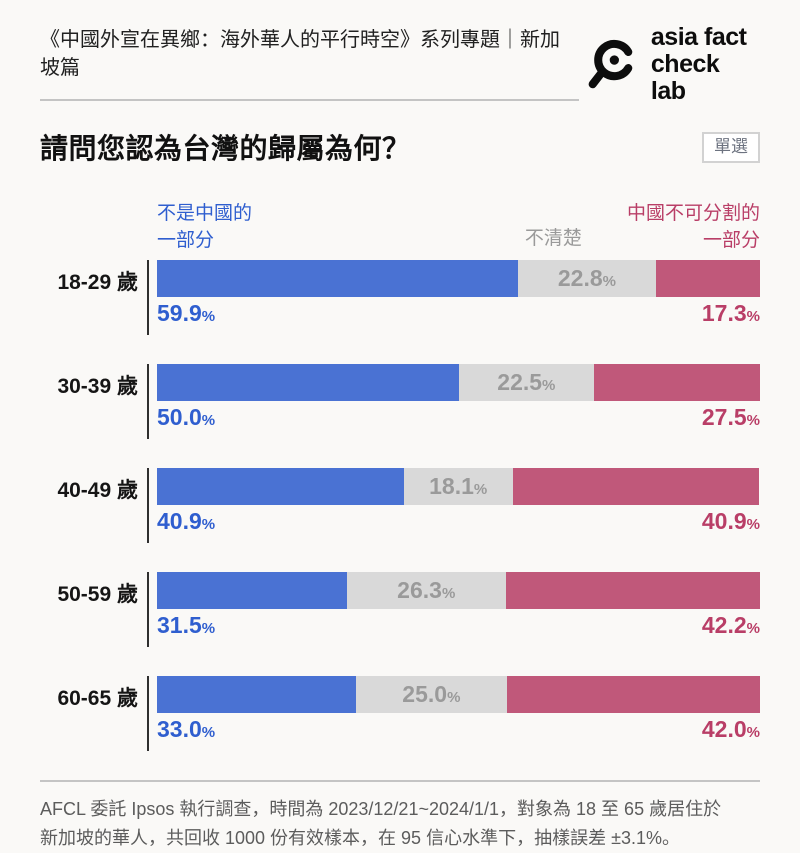 This screenshot has height=853, width=800. I want to click on age-label: 50-59 歲, so click(97, 594).